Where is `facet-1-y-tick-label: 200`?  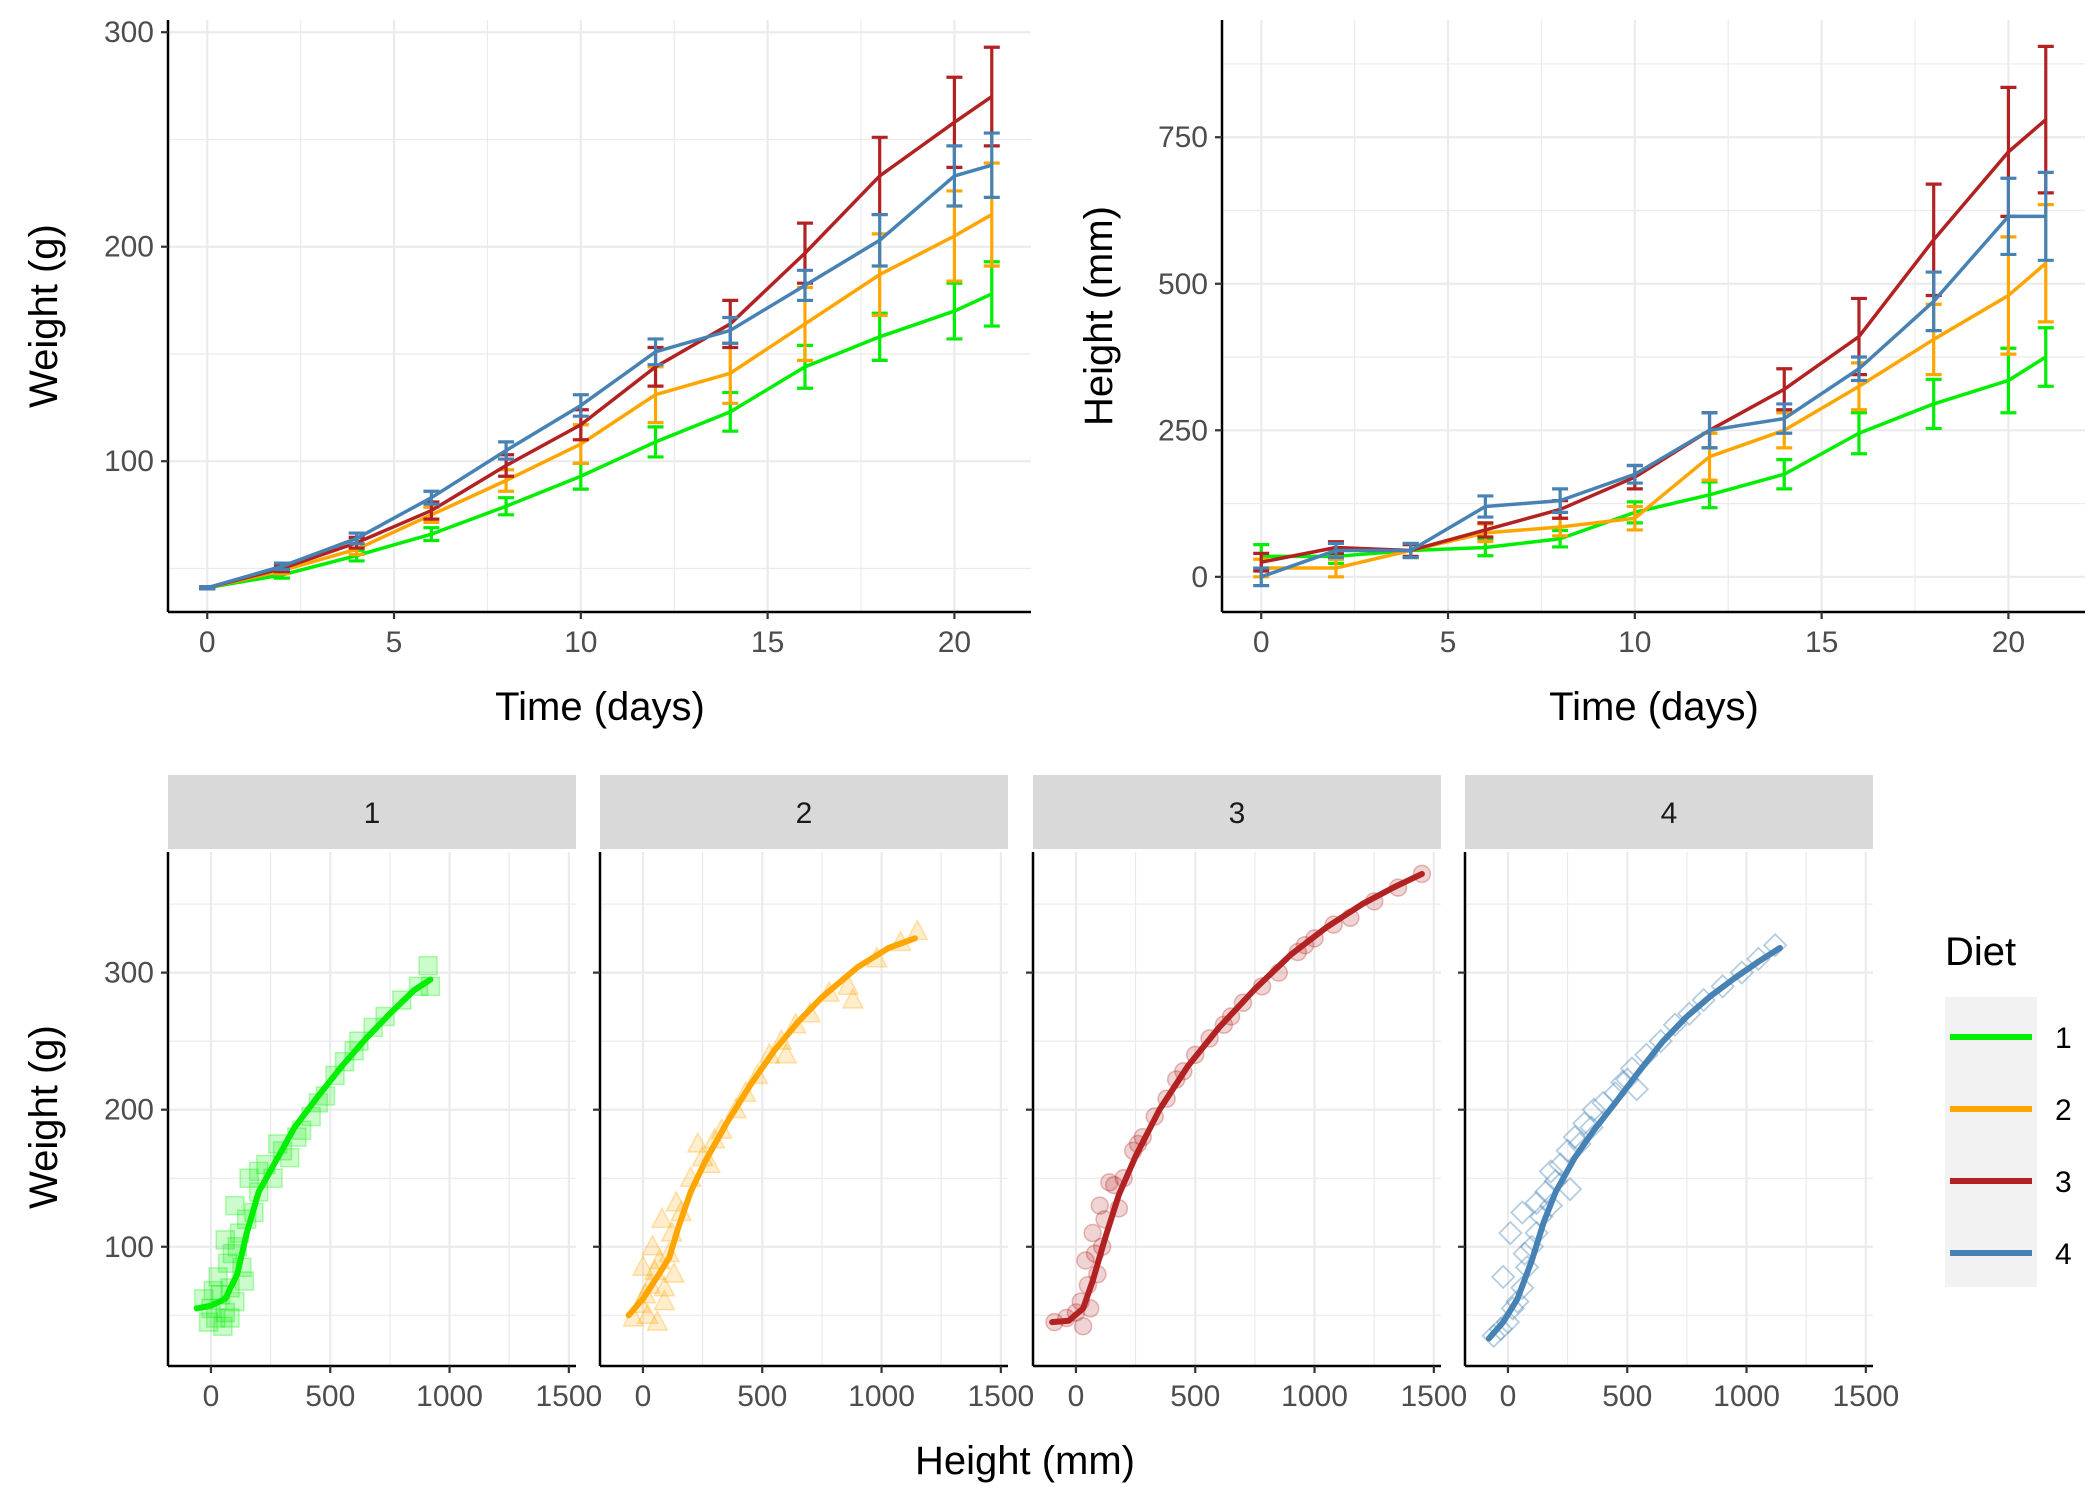
facet-1-y-tick-label: 200 is located at coordinates (129, 1110).